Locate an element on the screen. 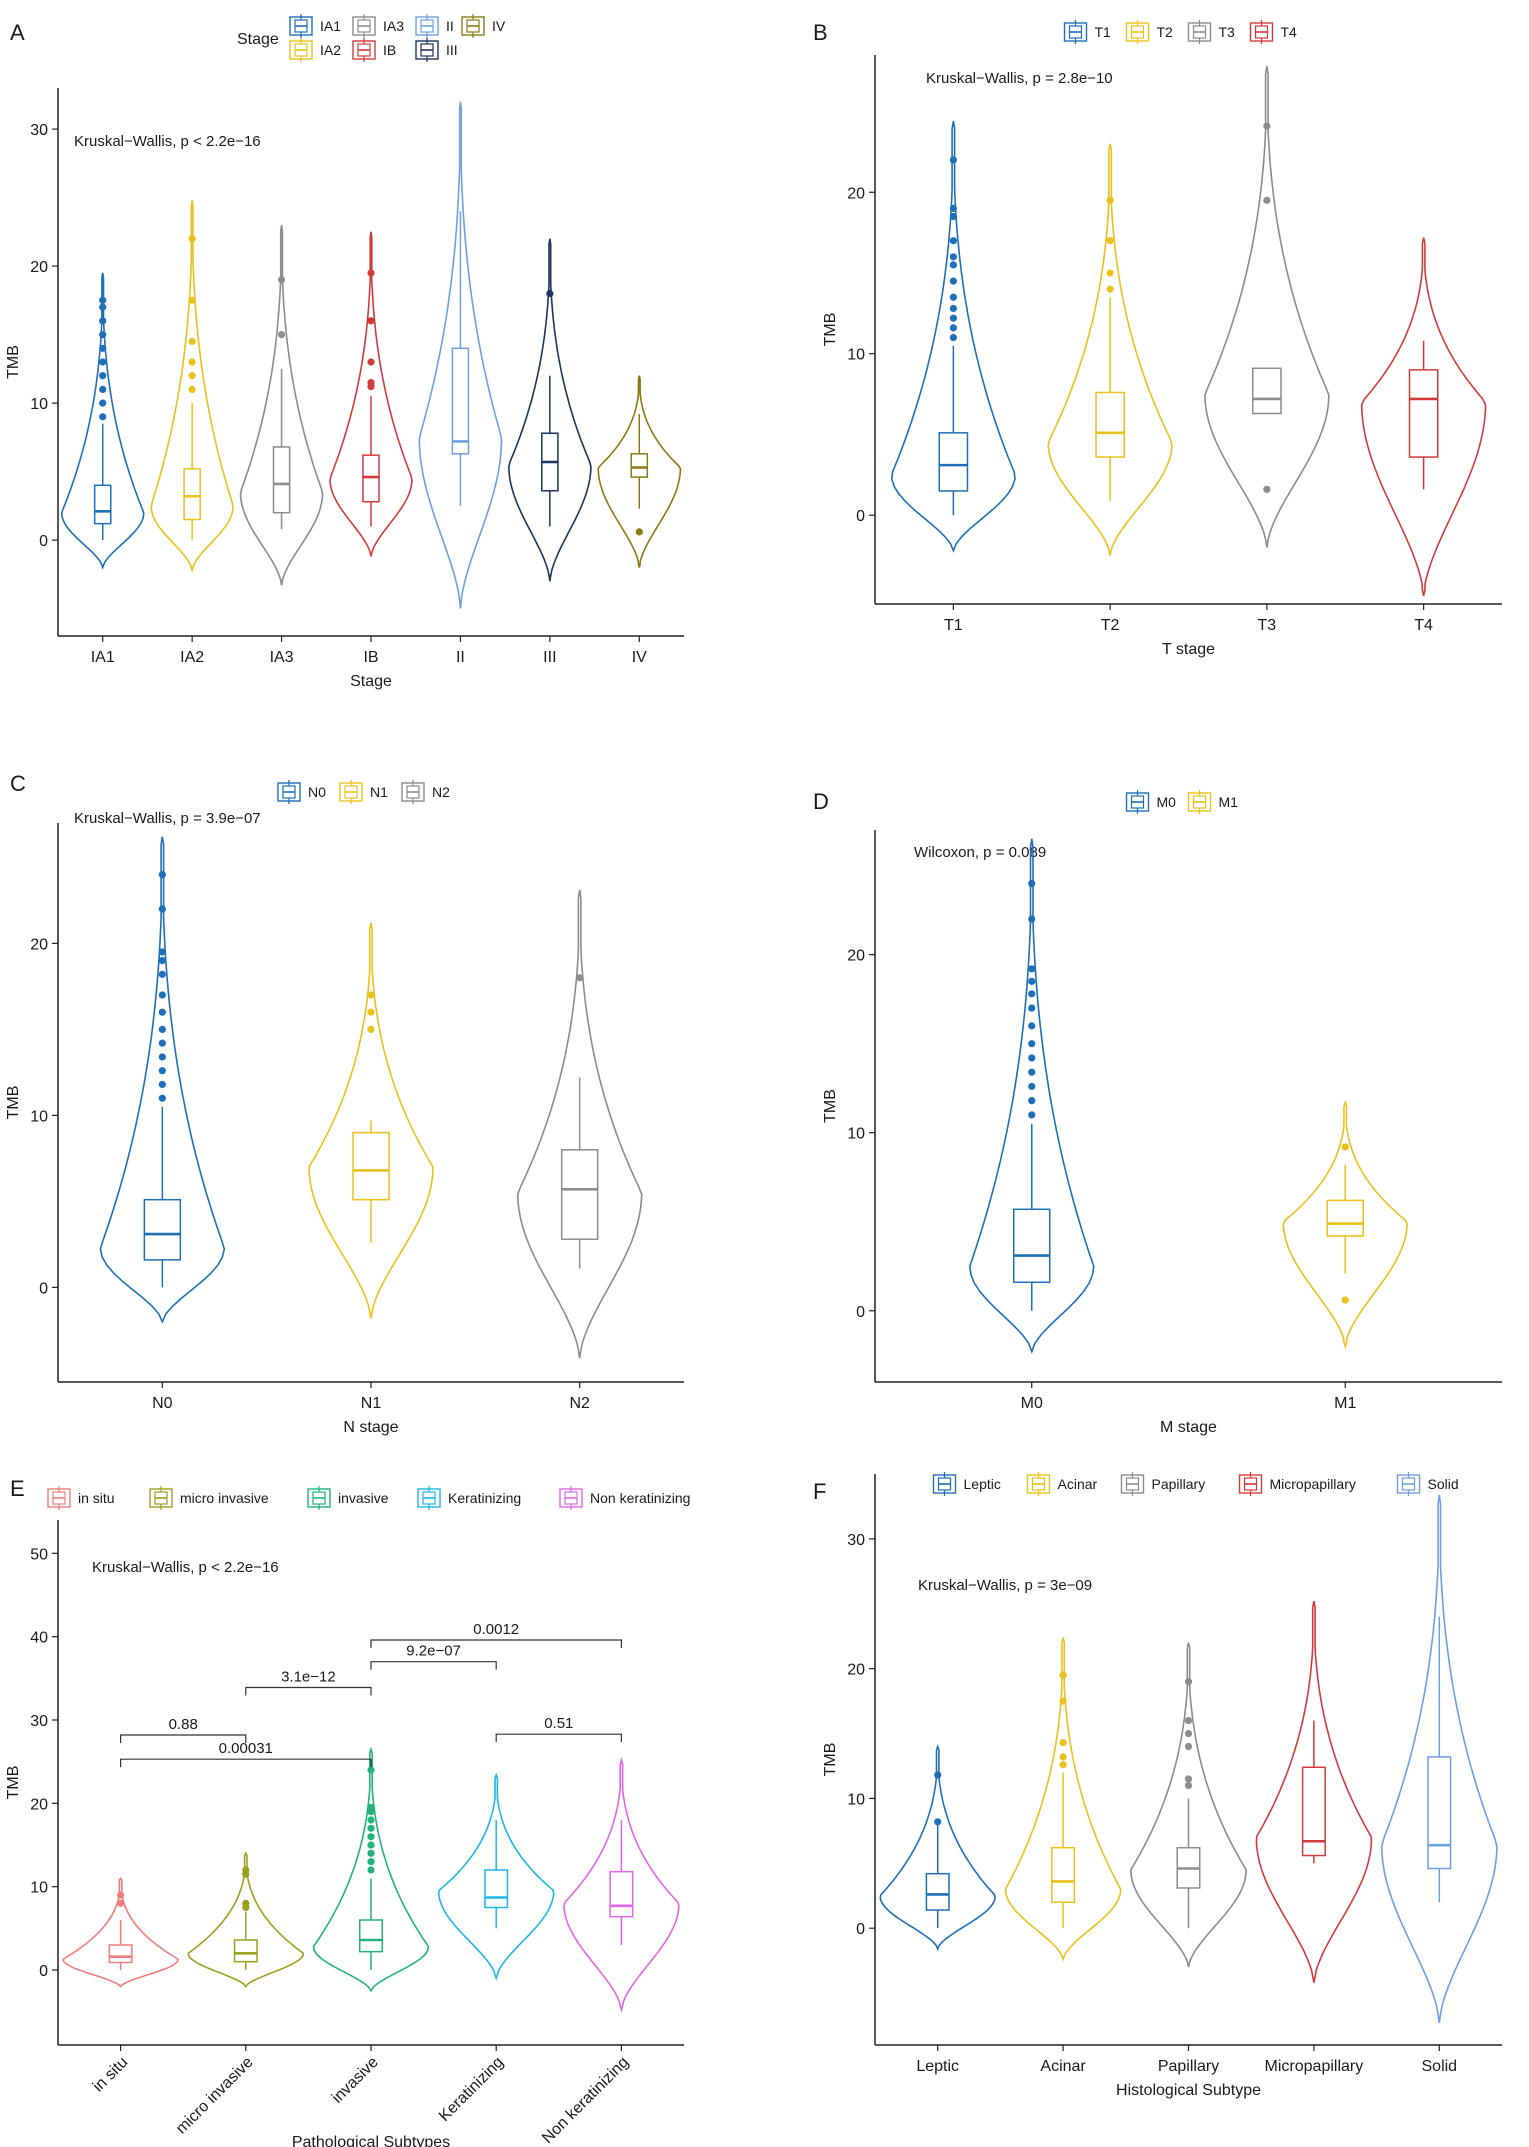  panel-letter: E is located at coordinates (17, 1488).